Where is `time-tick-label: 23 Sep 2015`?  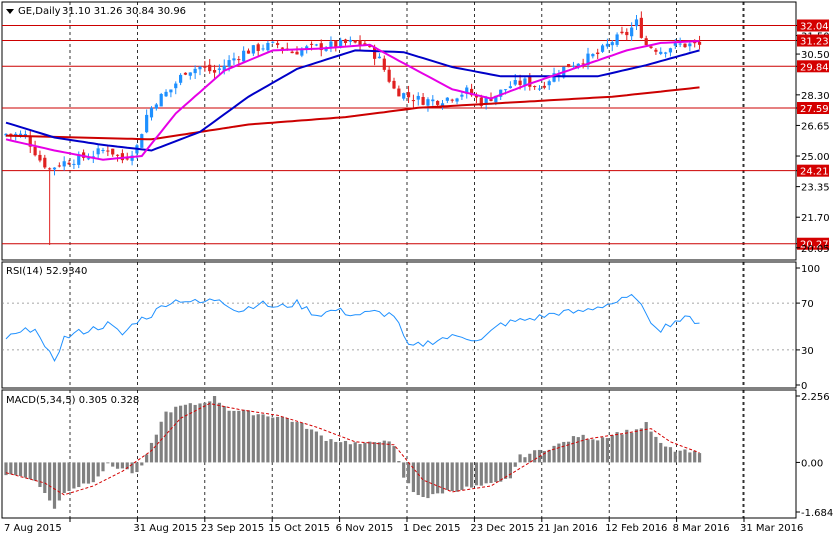
time-tick-label: 23 Sep 2015 is located at coordinates (232, 528).